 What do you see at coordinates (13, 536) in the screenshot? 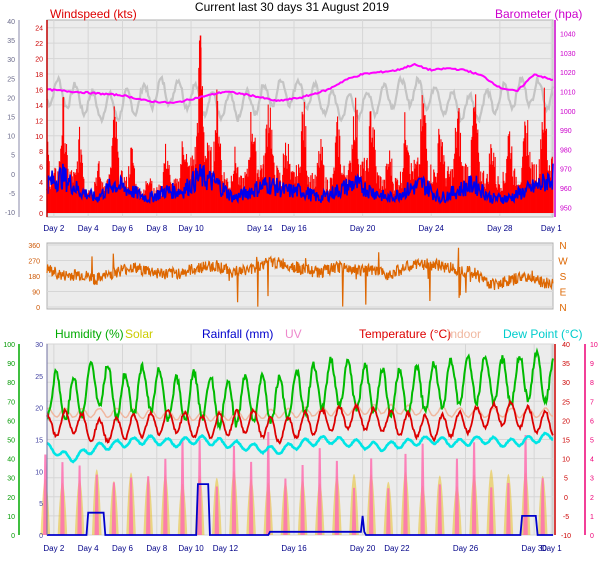
I see `humidity-tick-label: 0` at bounding box center [13, 536].